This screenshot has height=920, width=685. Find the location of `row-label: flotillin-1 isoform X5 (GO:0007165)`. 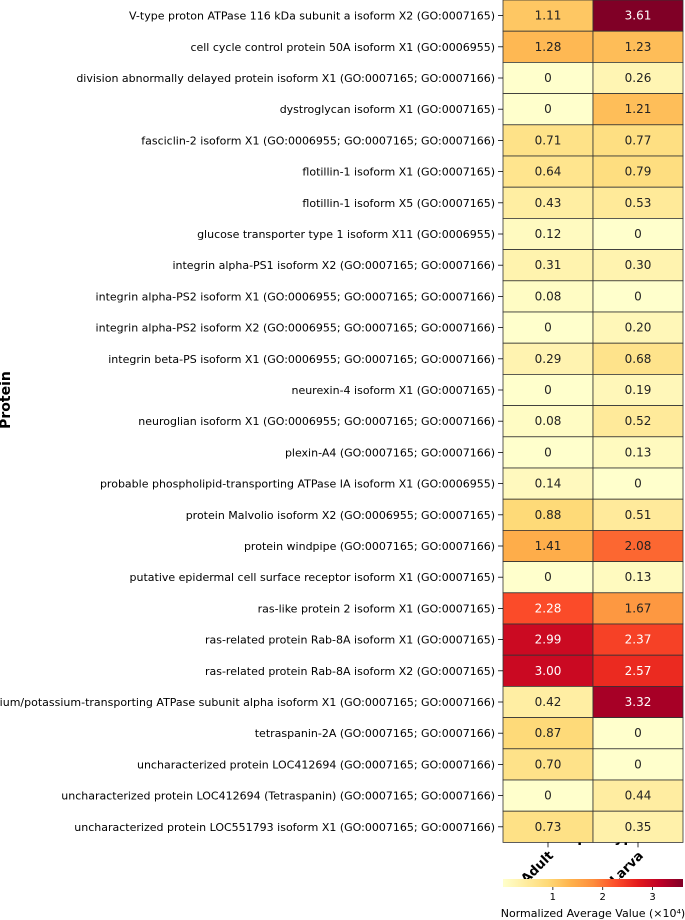

row-label: flotillin-1 isoform X5 (GO:0007165) is located at coordinates (398, 203).